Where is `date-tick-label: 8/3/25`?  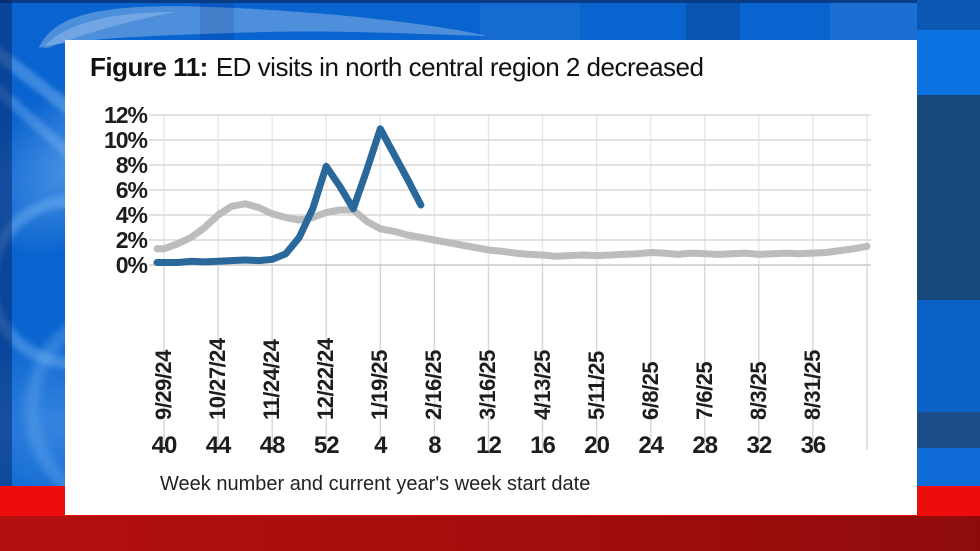 date-tick-label: 8/3/25 is located at coordinates (758, 390).